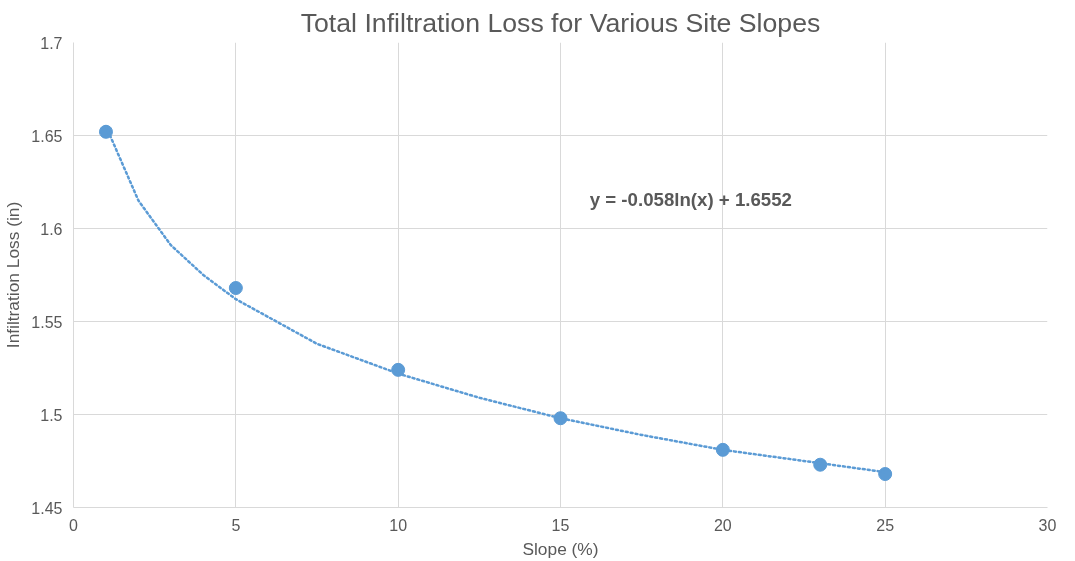  What do you see at coordinates (722, 525) in the screenshot?
I see `x-tick-label: 20` at bounding box center [722, 525].